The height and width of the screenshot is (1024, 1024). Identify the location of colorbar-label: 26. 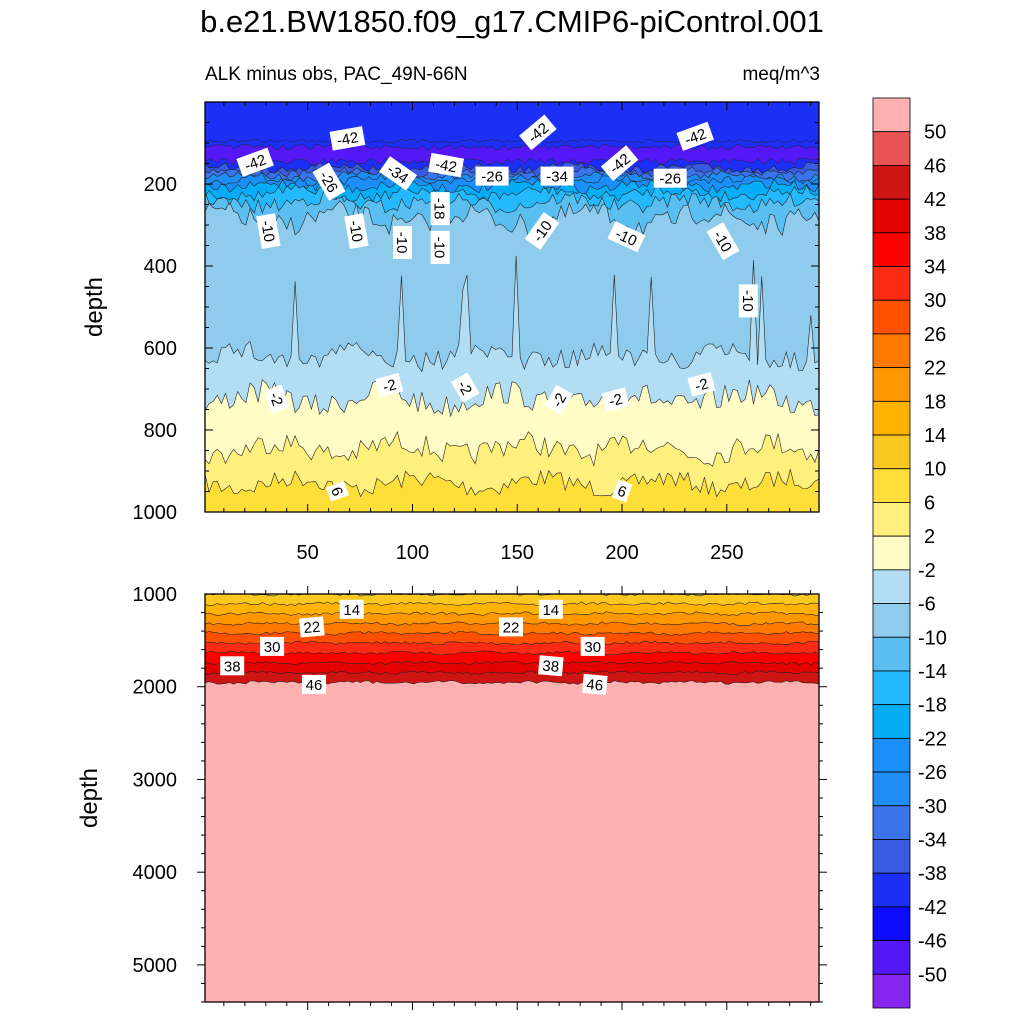
(935, 335).